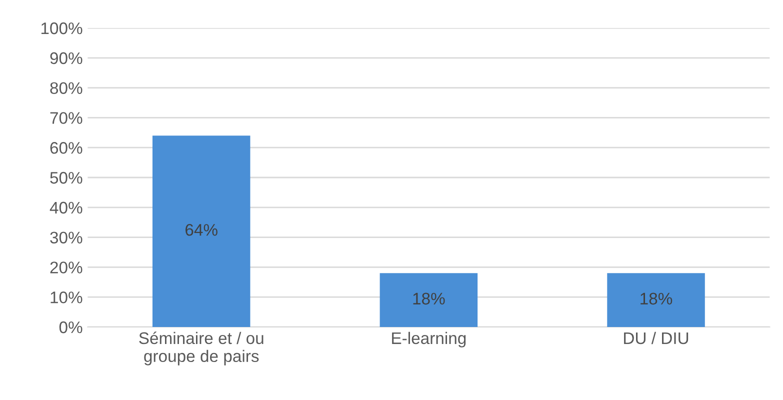  I want to click on y-tick-label: 40%, so click(66, 208).